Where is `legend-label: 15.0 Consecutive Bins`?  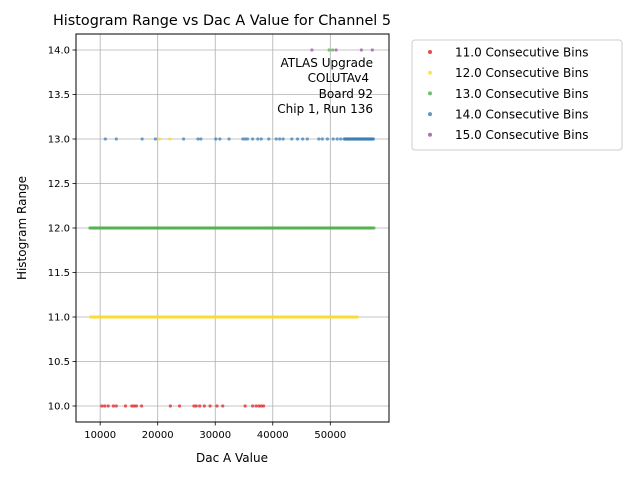
legend-label: 15.0 Consecutive Bins is located at coordinates (521, 135).